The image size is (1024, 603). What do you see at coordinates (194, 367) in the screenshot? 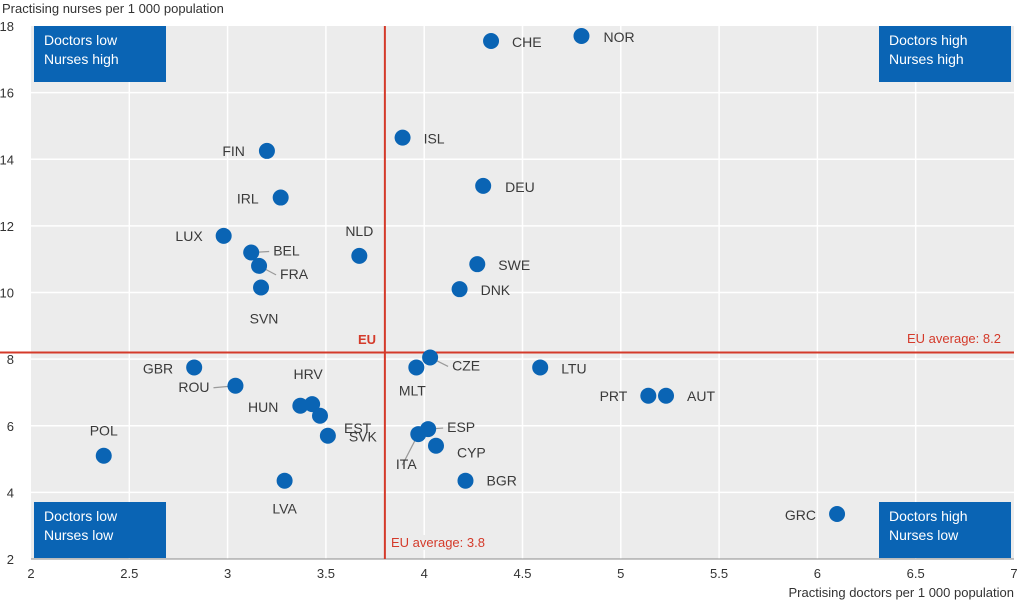
I see `data-point-gbr` at bounding box center [194, 367].